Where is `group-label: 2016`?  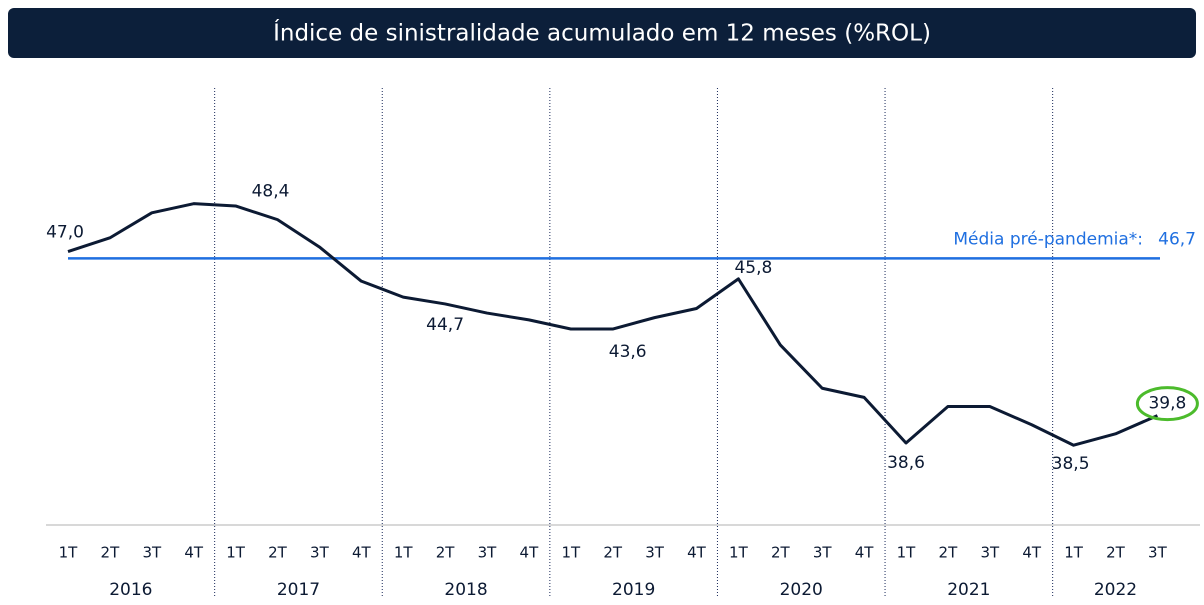 group-label: 2016 is located at coordinates (130, 590).